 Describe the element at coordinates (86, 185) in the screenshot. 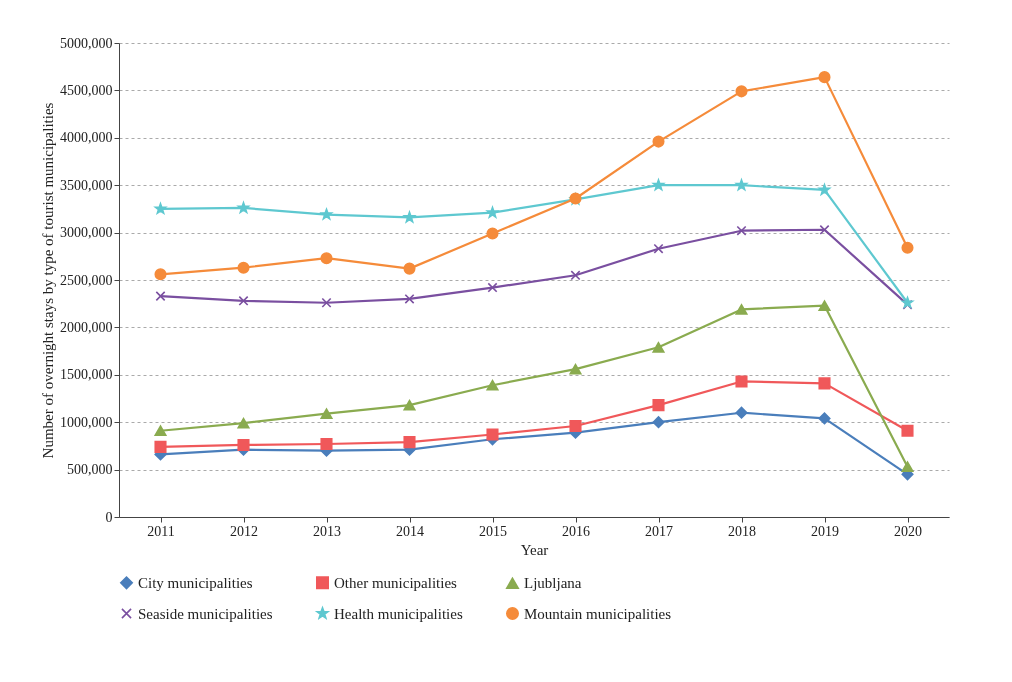

I see `y-tick-label: 3500,000` at that location.